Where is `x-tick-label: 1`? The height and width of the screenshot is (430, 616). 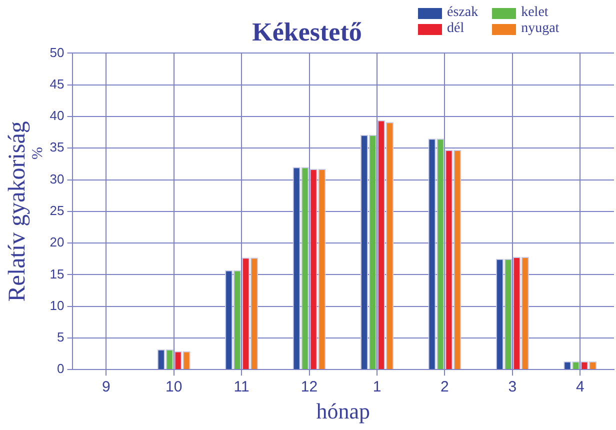 x-tick-label: 1 is located at coordinates (377, 387).